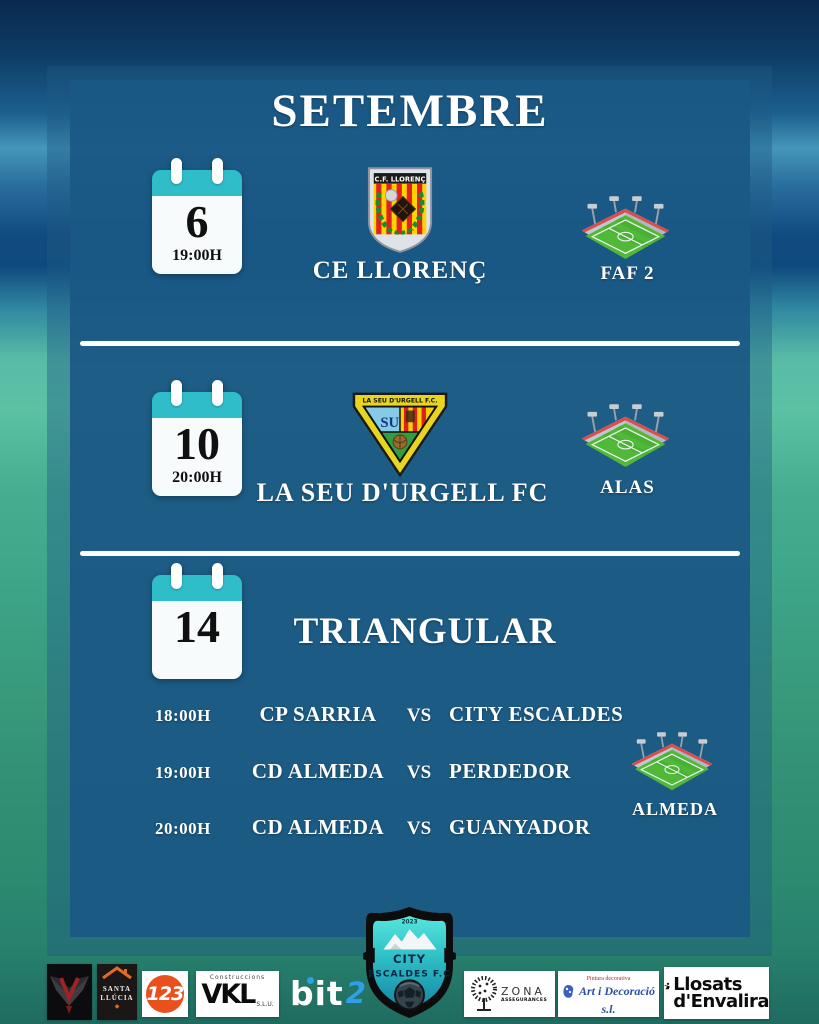 The image size is (819, 1024). I want to click on match-day: 10, so click(197, 443).